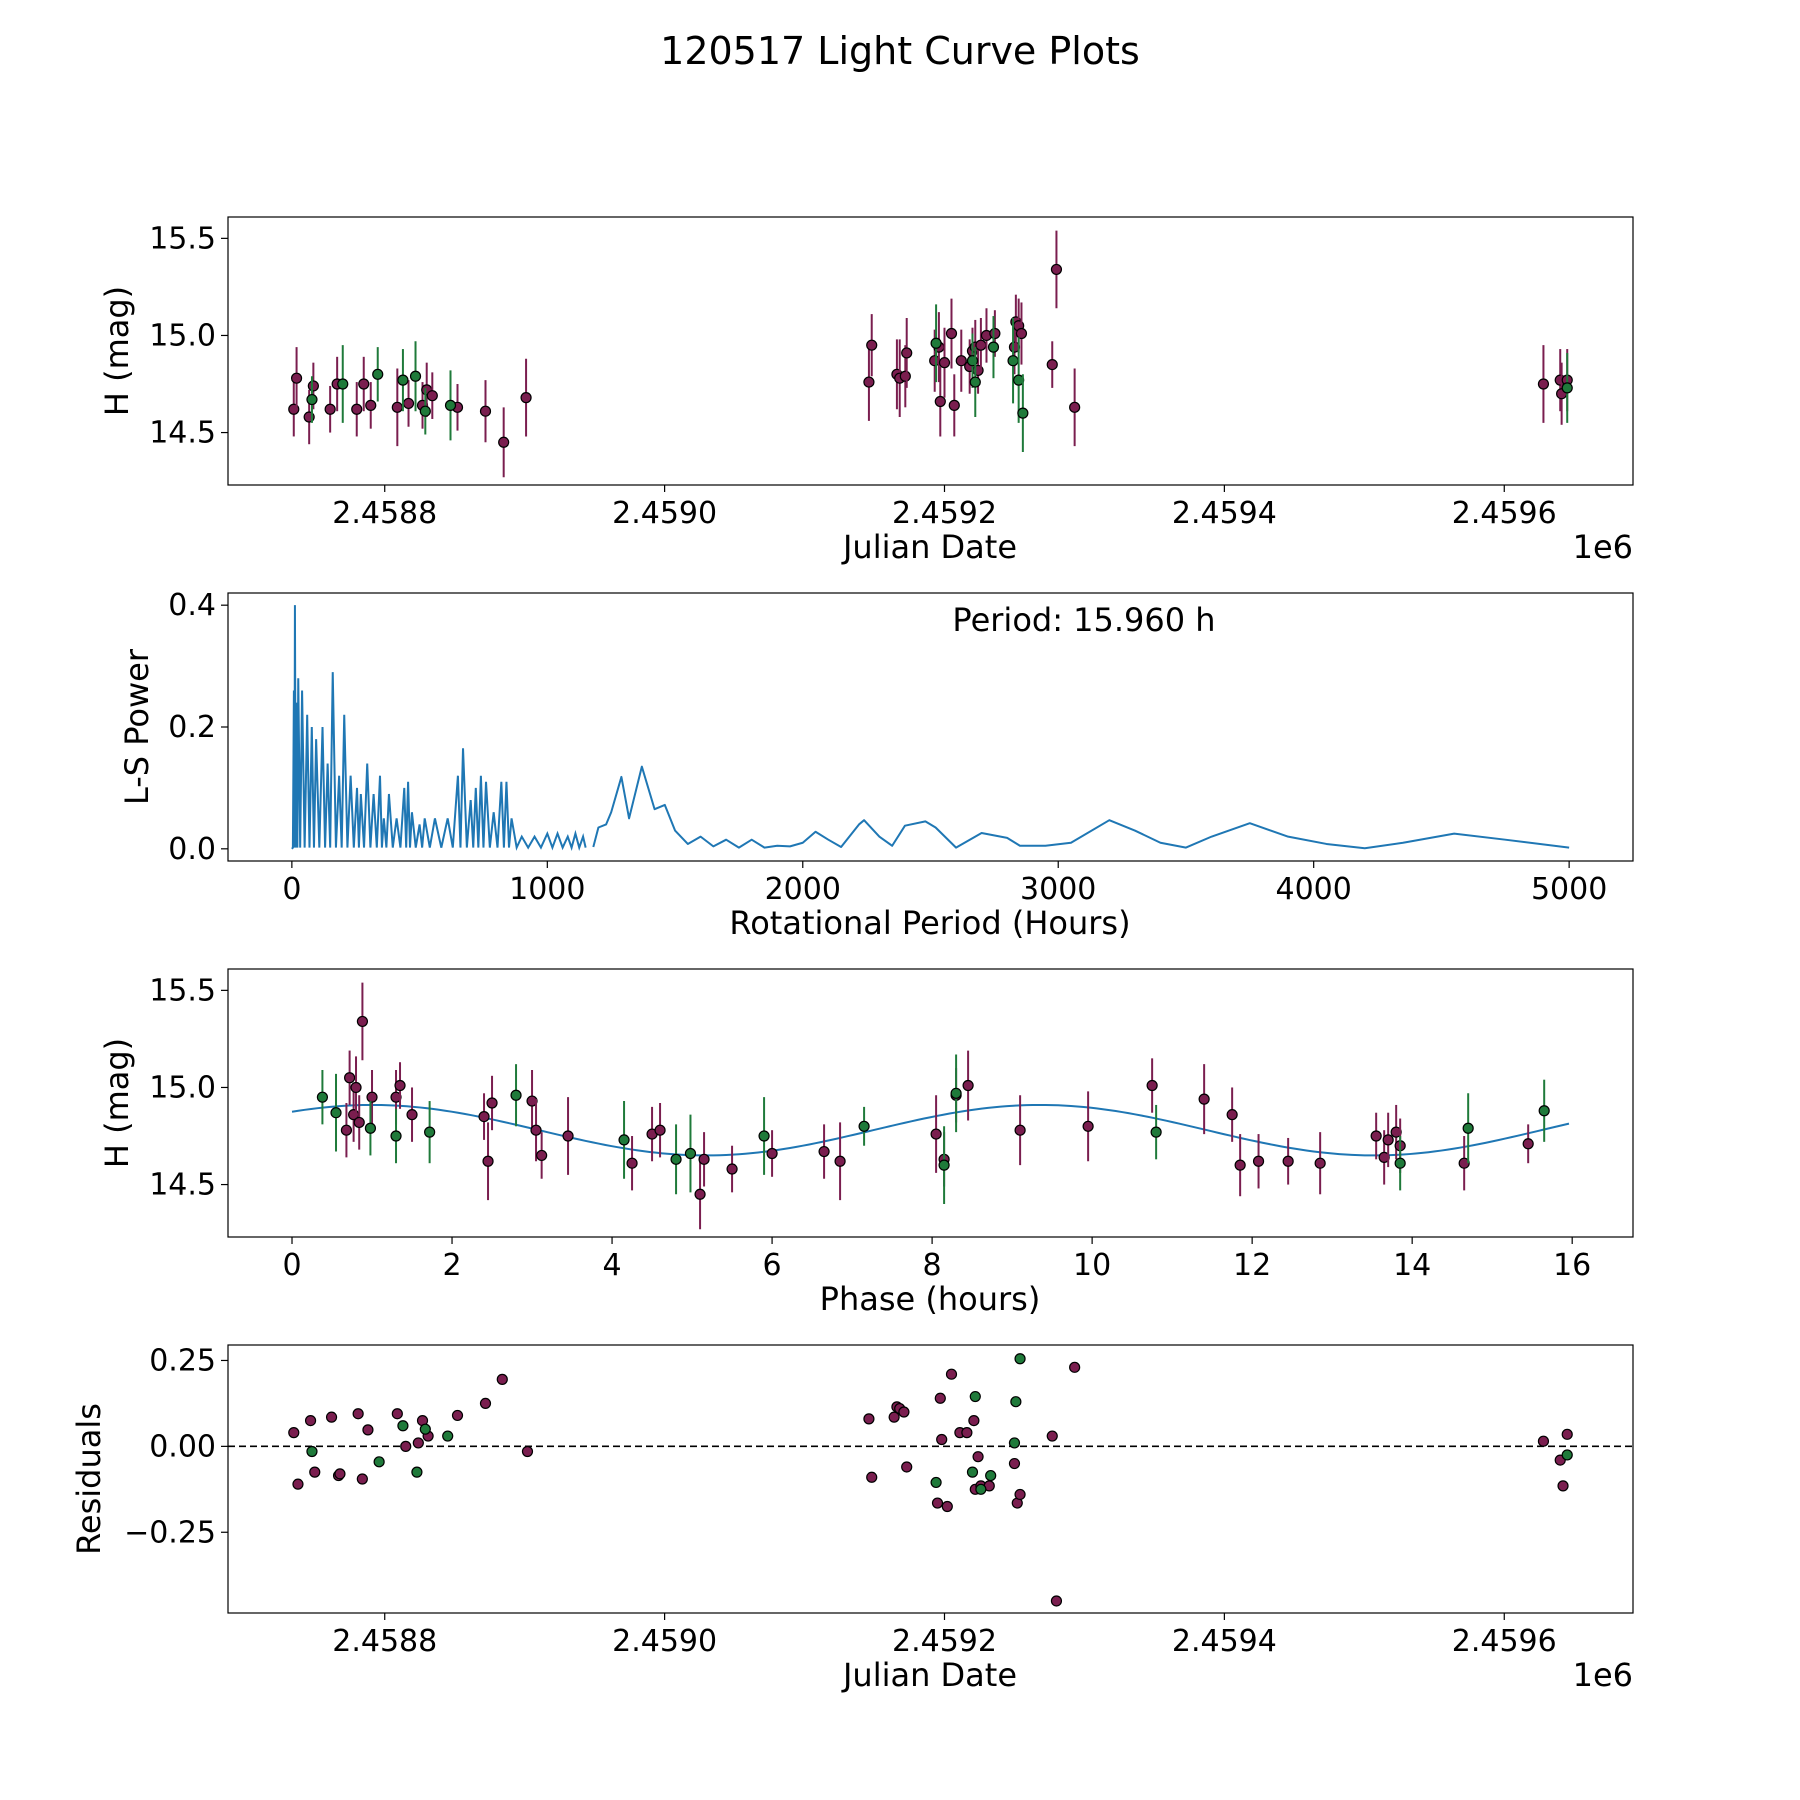 The width and height of the screenshot is (1800, 1800). What do you see at coordinates (944, 1641) in the screenshot?
I see `x-tick-label: 2.4592` at bounding box center [944, 1641].